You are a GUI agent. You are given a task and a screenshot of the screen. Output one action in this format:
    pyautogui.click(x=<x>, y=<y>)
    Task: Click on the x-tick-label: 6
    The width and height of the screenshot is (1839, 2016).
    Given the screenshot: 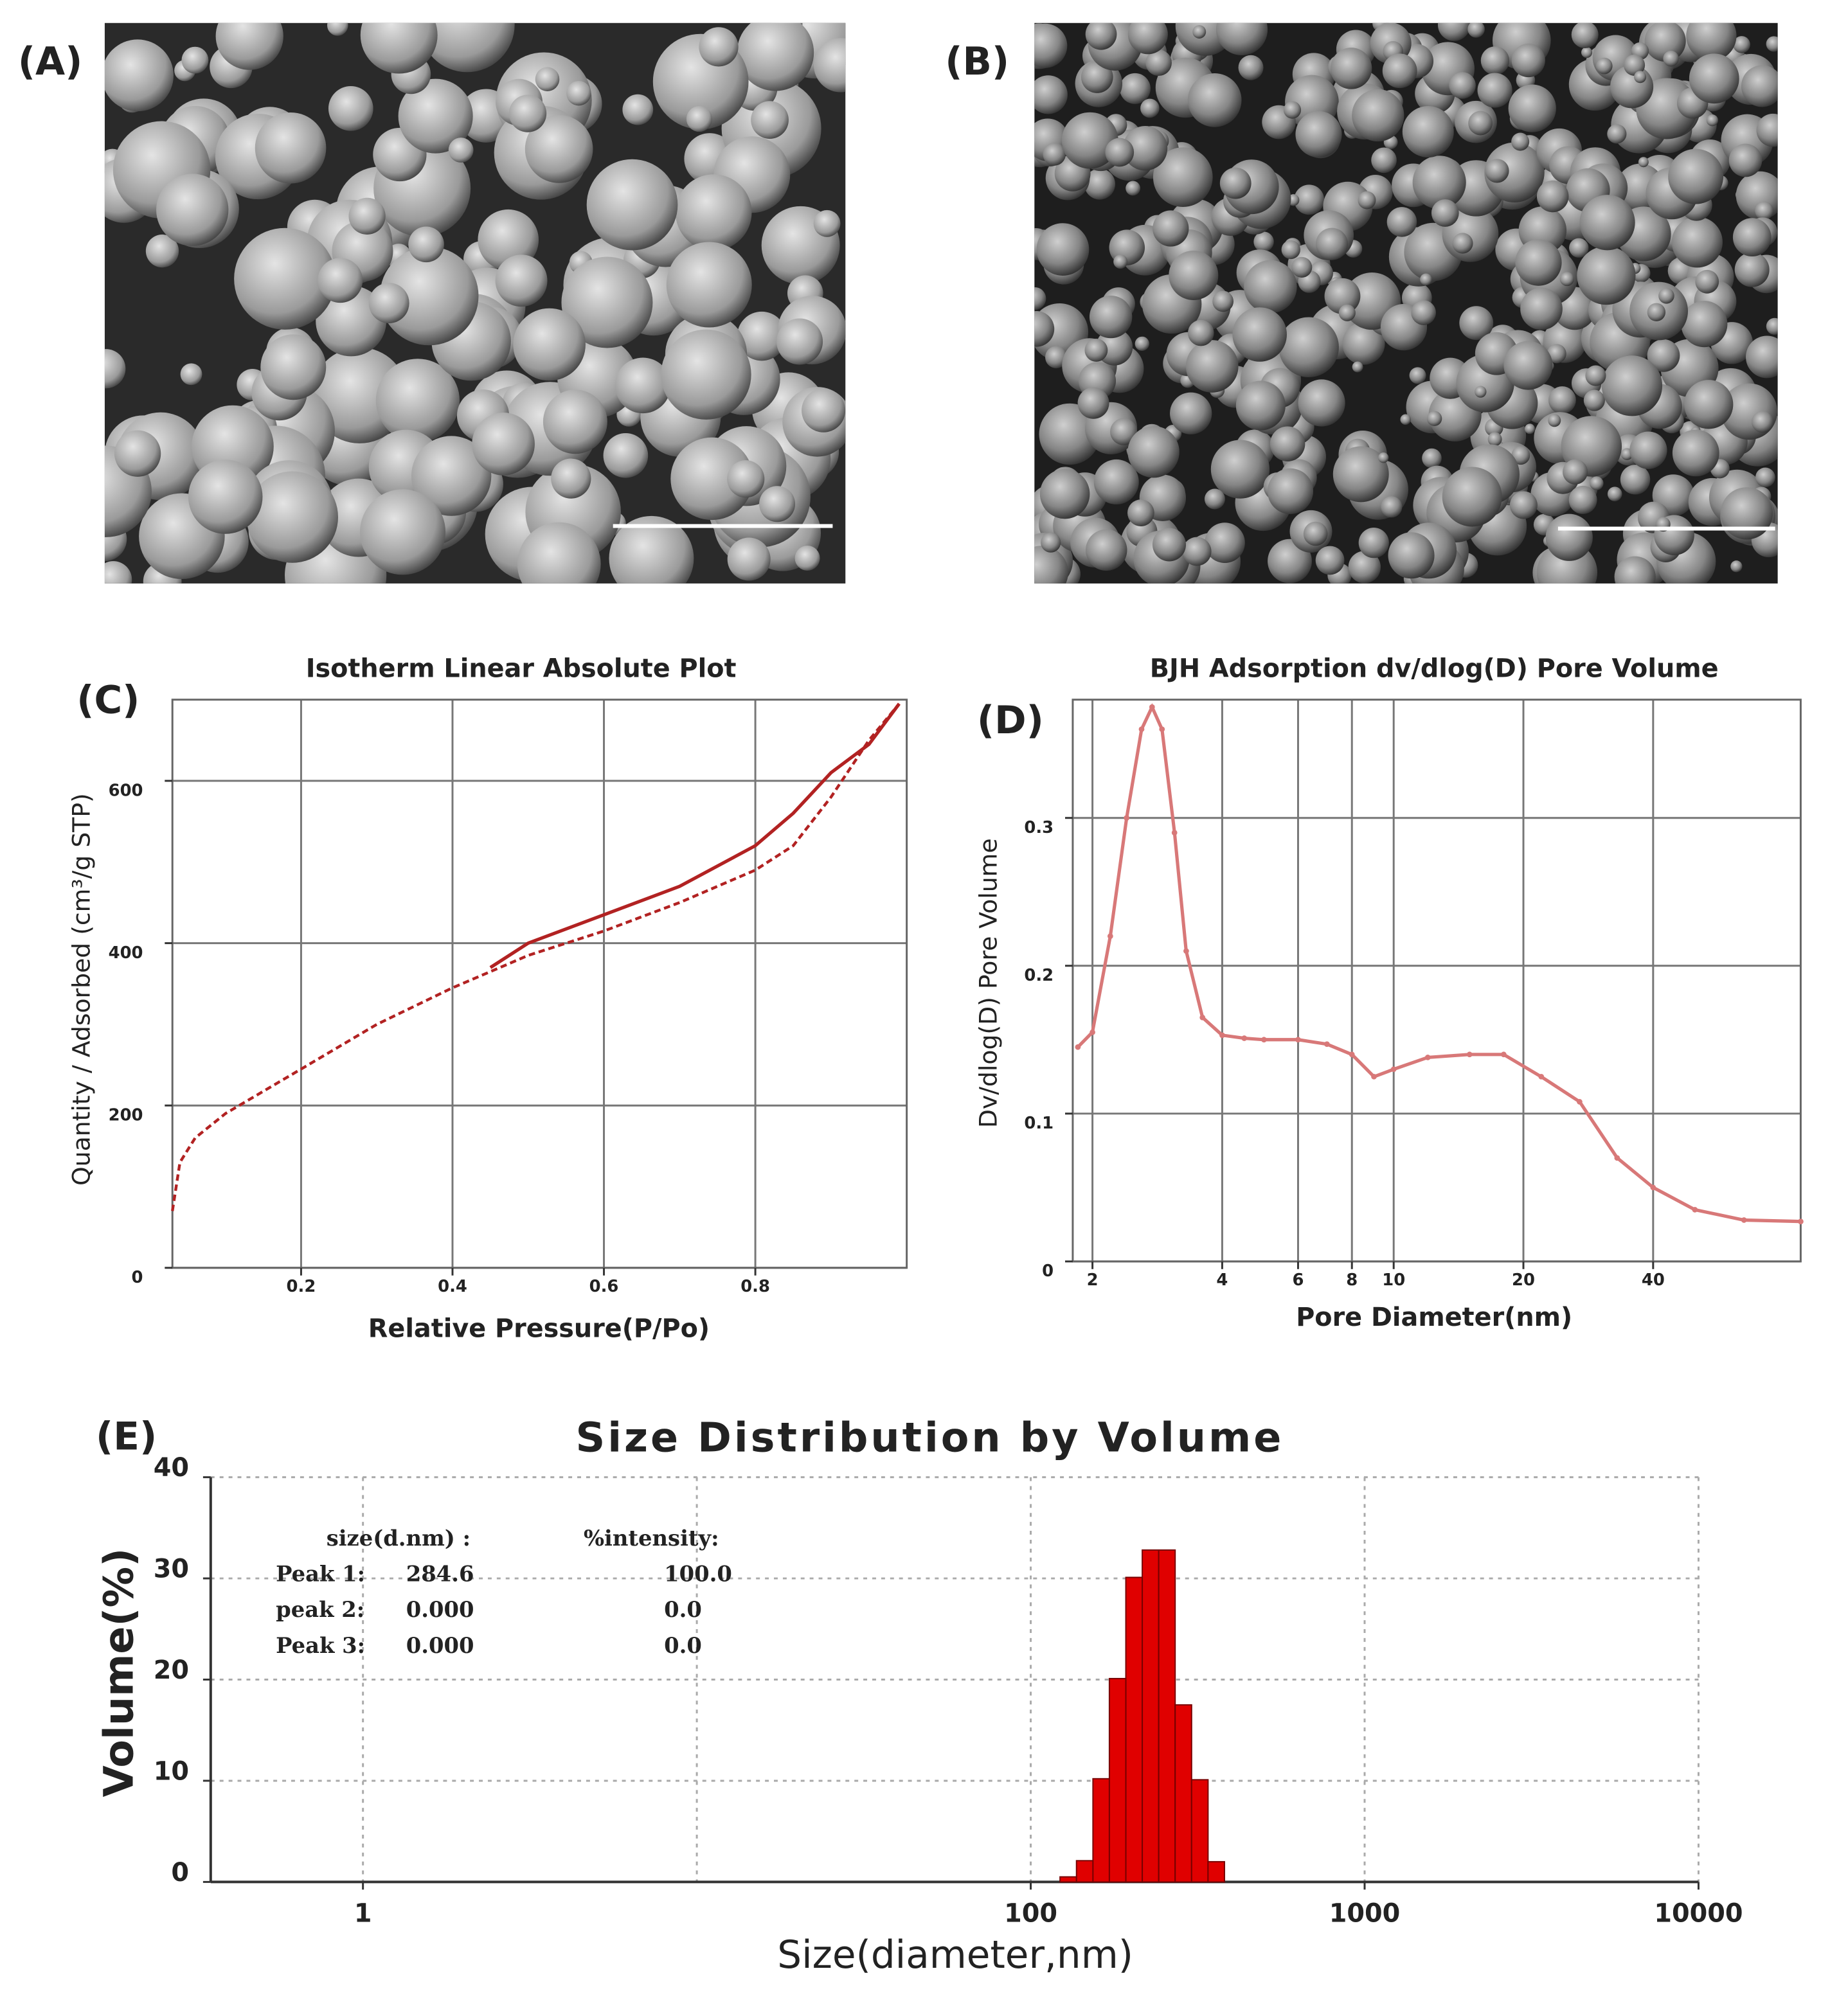 What is the action you would take?
    pyautogui.click(x=1298, y=1280)
    